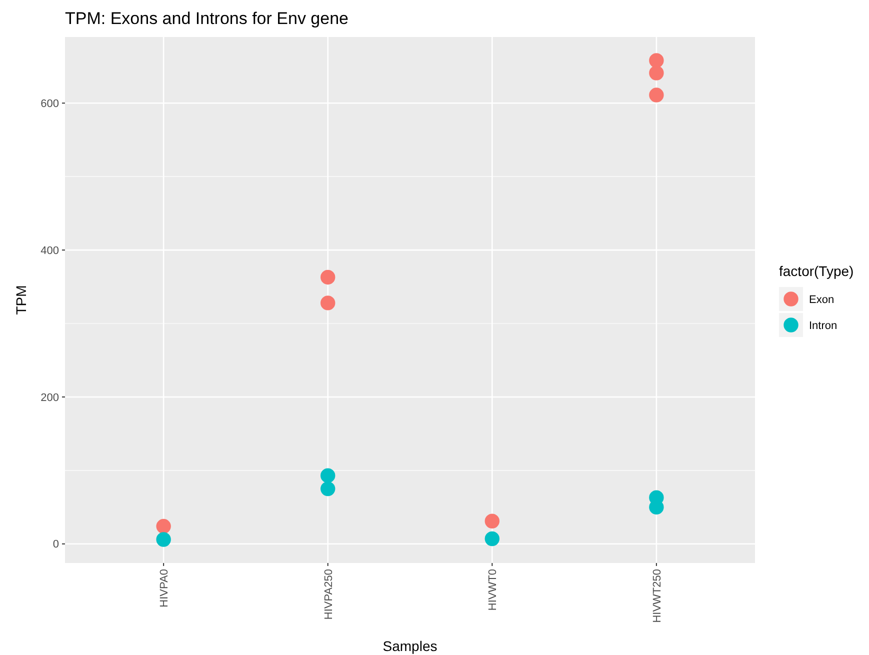 The width and height of the screenshot is (869, 655). Describe the element at coordinates (206, 18) in the screenshot. I see `chart-title: TPM: Exons and Introns for Env gene` at that location.